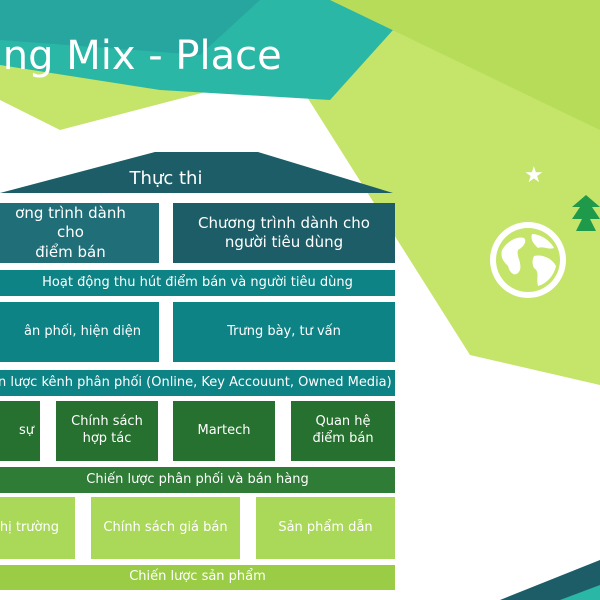 This screenshot has width=600, height=600. What do you see at coordinates (284, 233) in the screenshot?
I see `program-for-consumers: Chương trình dành cho người tiêu dùng` at bounding box center [284, 233].